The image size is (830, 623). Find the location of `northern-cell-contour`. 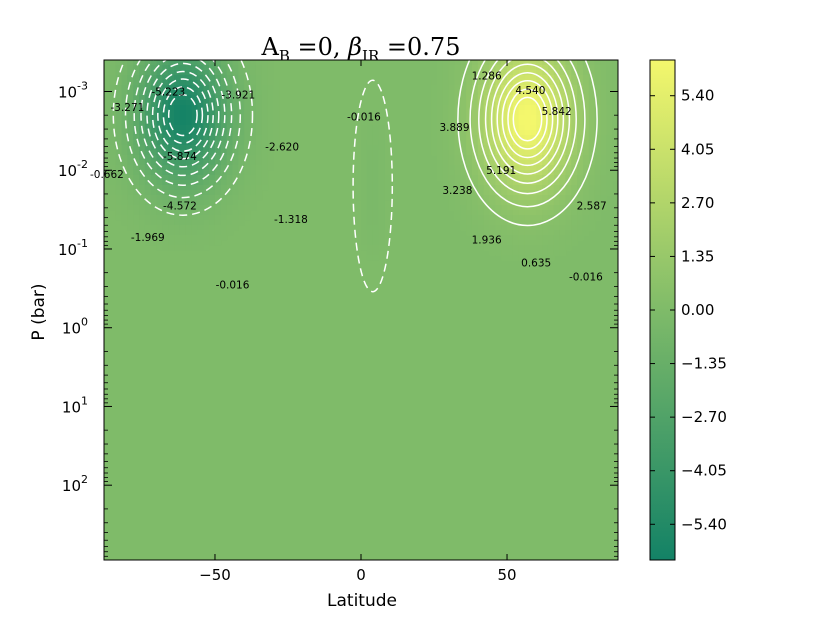

northern-cell-contour is located at coordinates (527, 119).